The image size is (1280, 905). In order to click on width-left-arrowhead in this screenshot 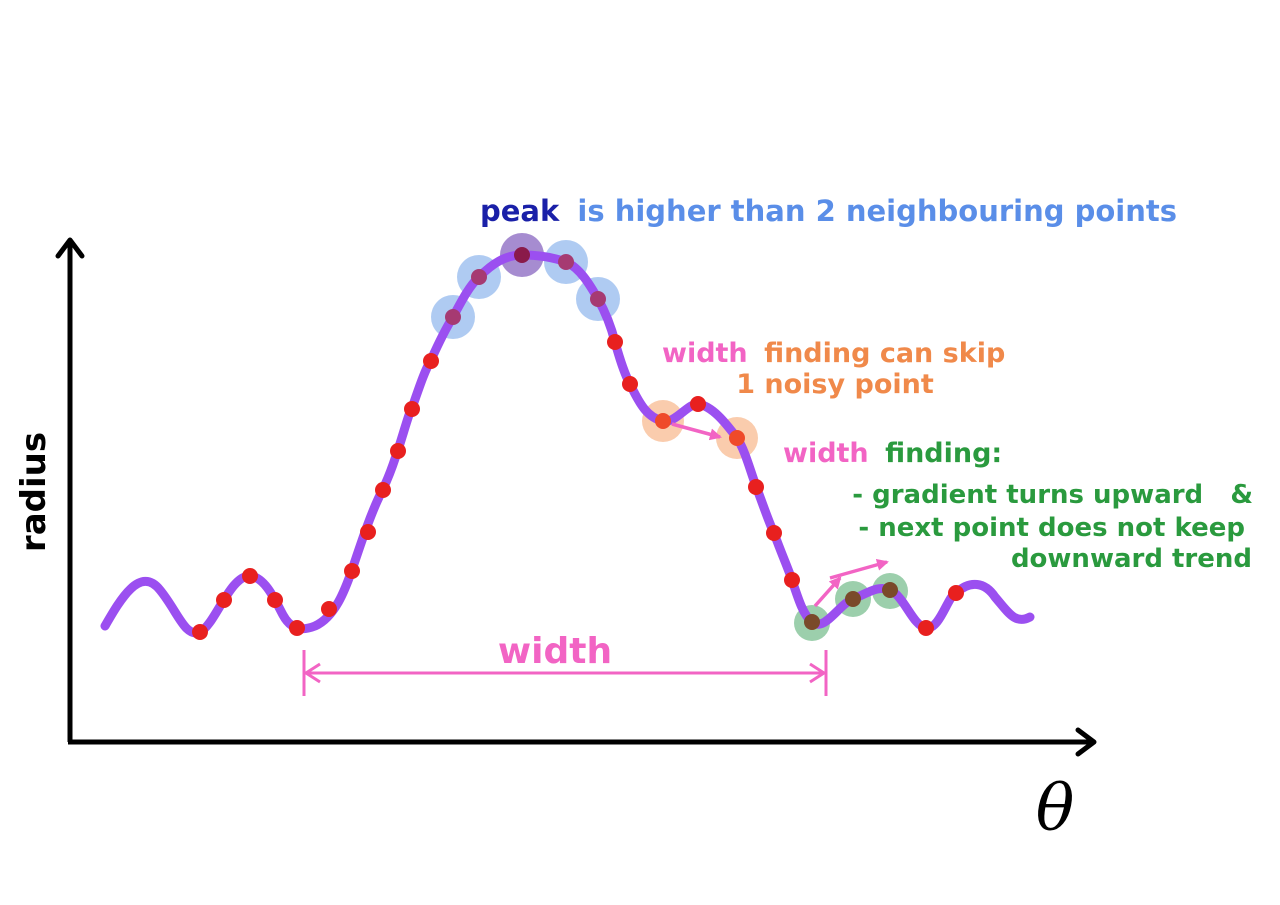, I will do `click(312, 673)`.